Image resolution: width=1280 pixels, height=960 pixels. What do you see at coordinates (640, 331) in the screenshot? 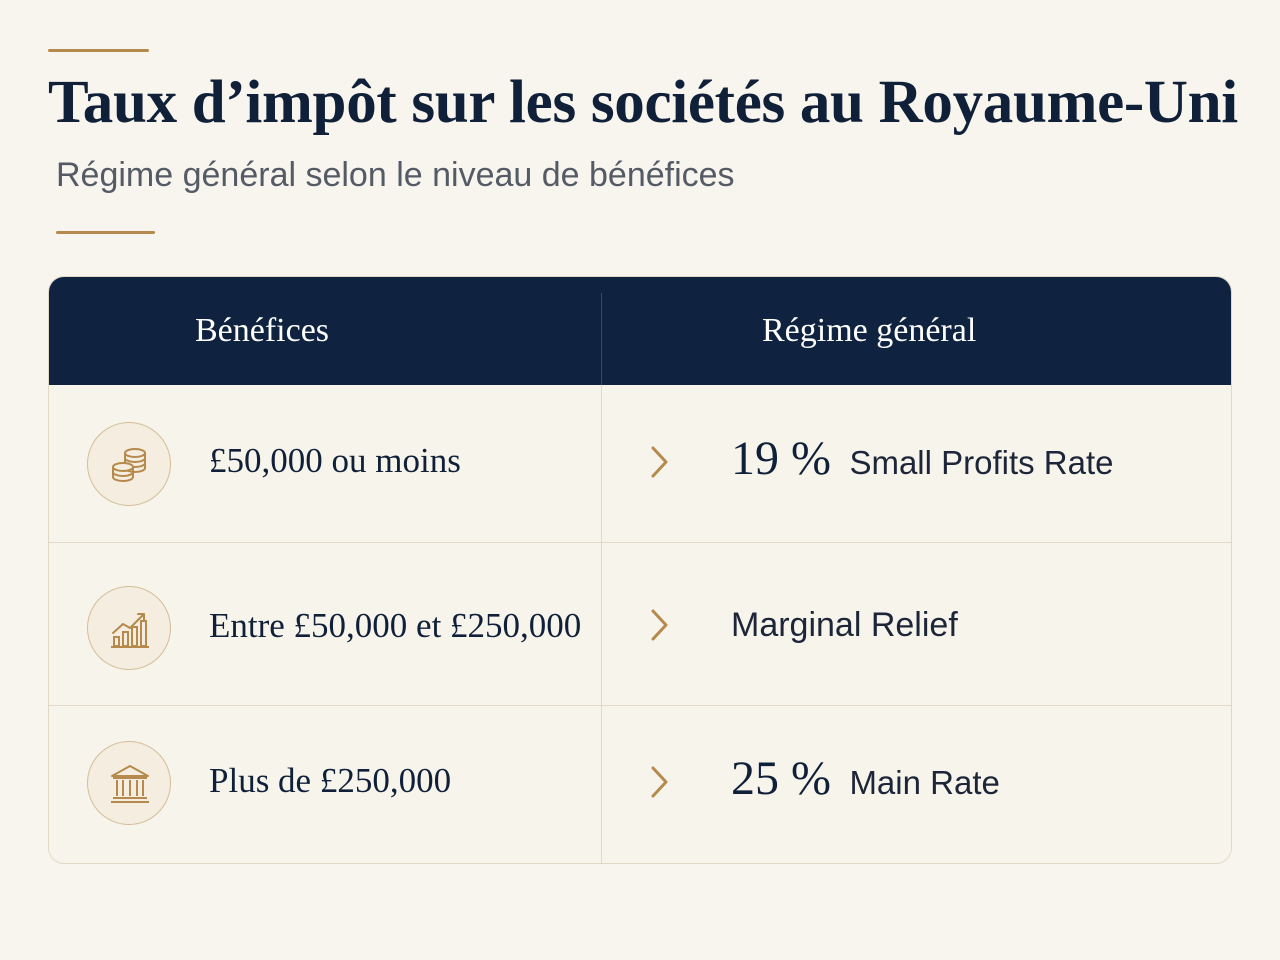
I see `table-header: Bénéfices Régime général` at bounding box center [640, 331].